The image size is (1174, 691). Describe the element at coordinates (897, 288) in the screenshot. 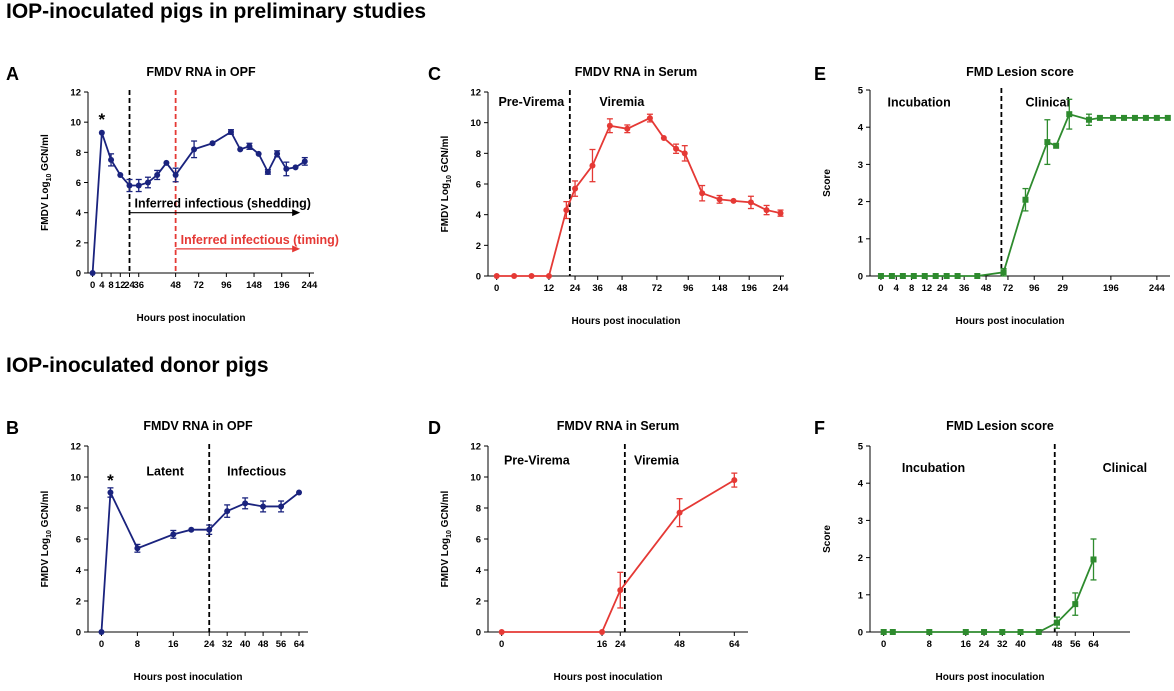

I see `x-tick-label: 4` at that location.